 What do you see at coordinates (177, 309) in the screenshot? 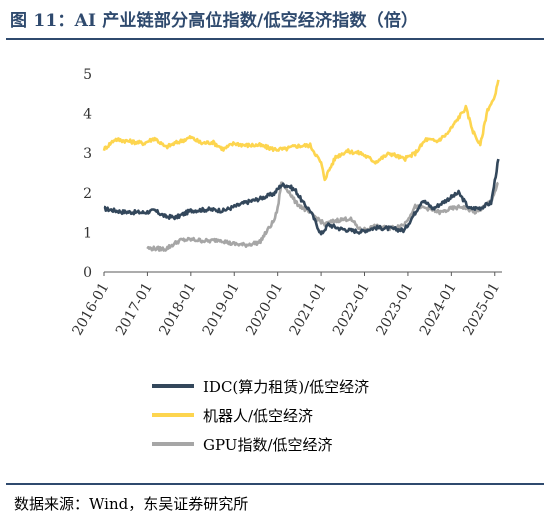
I see `x-tick-label: 2018-01` at bounding box center [177, 309].